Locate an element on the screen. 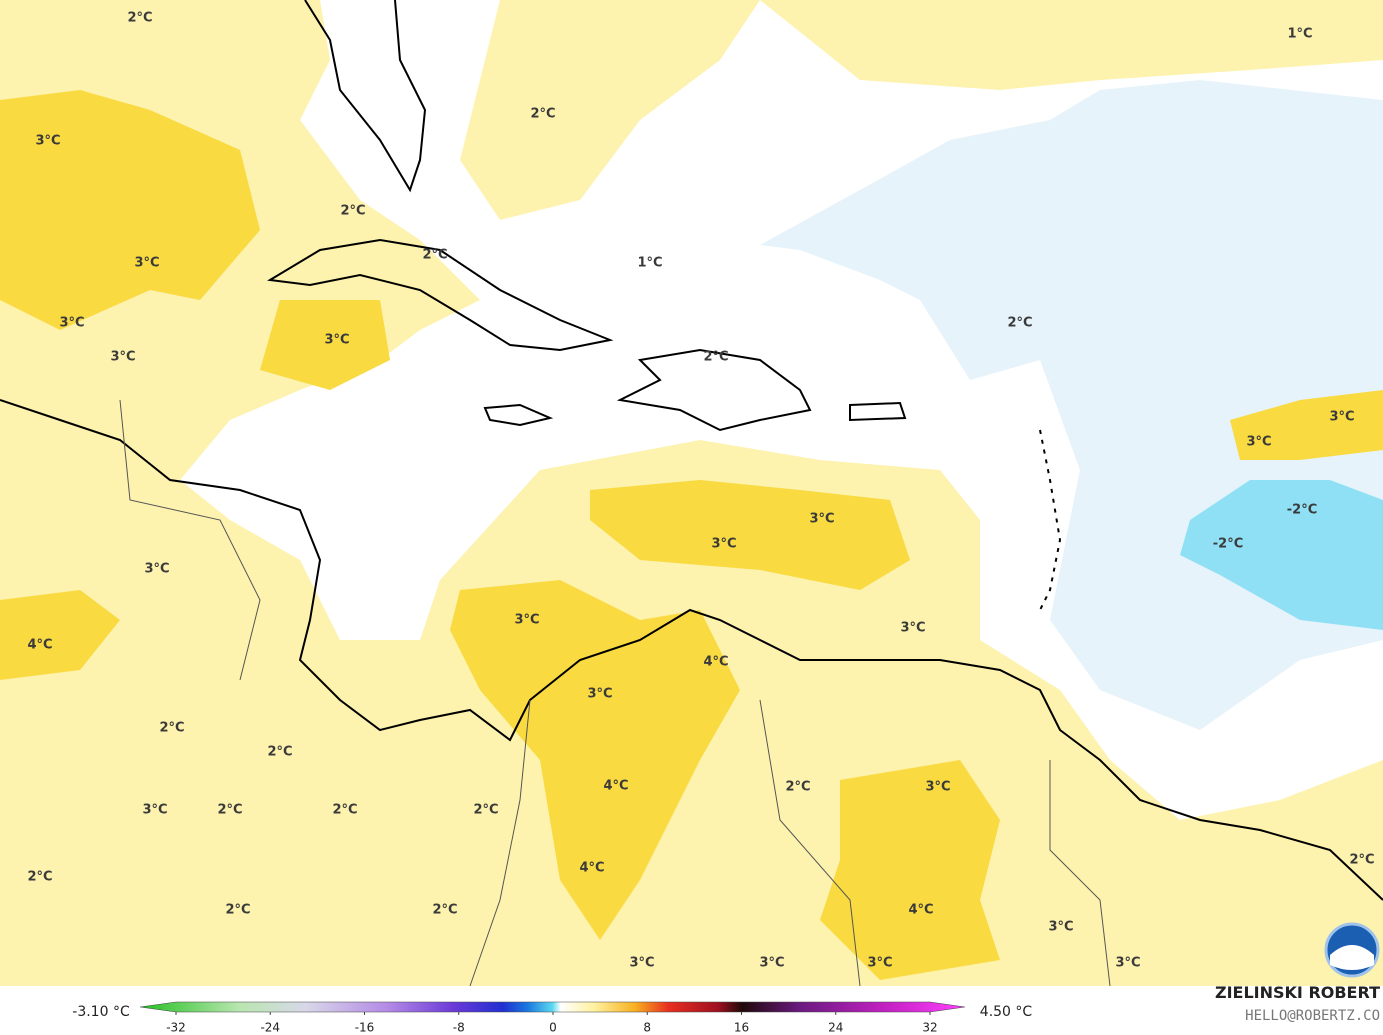 This screenshot has height=1035, width=1383. colorbar-tick-label: -32 is located at coordinates (176, 1028).